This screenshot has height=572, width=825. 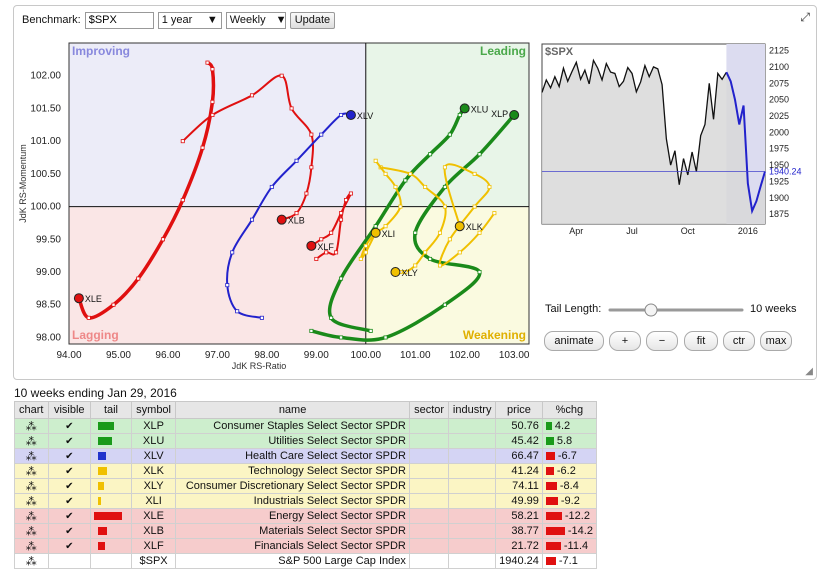 I want to click on period-select: 1 year ▼, so click(x=189, y=20).